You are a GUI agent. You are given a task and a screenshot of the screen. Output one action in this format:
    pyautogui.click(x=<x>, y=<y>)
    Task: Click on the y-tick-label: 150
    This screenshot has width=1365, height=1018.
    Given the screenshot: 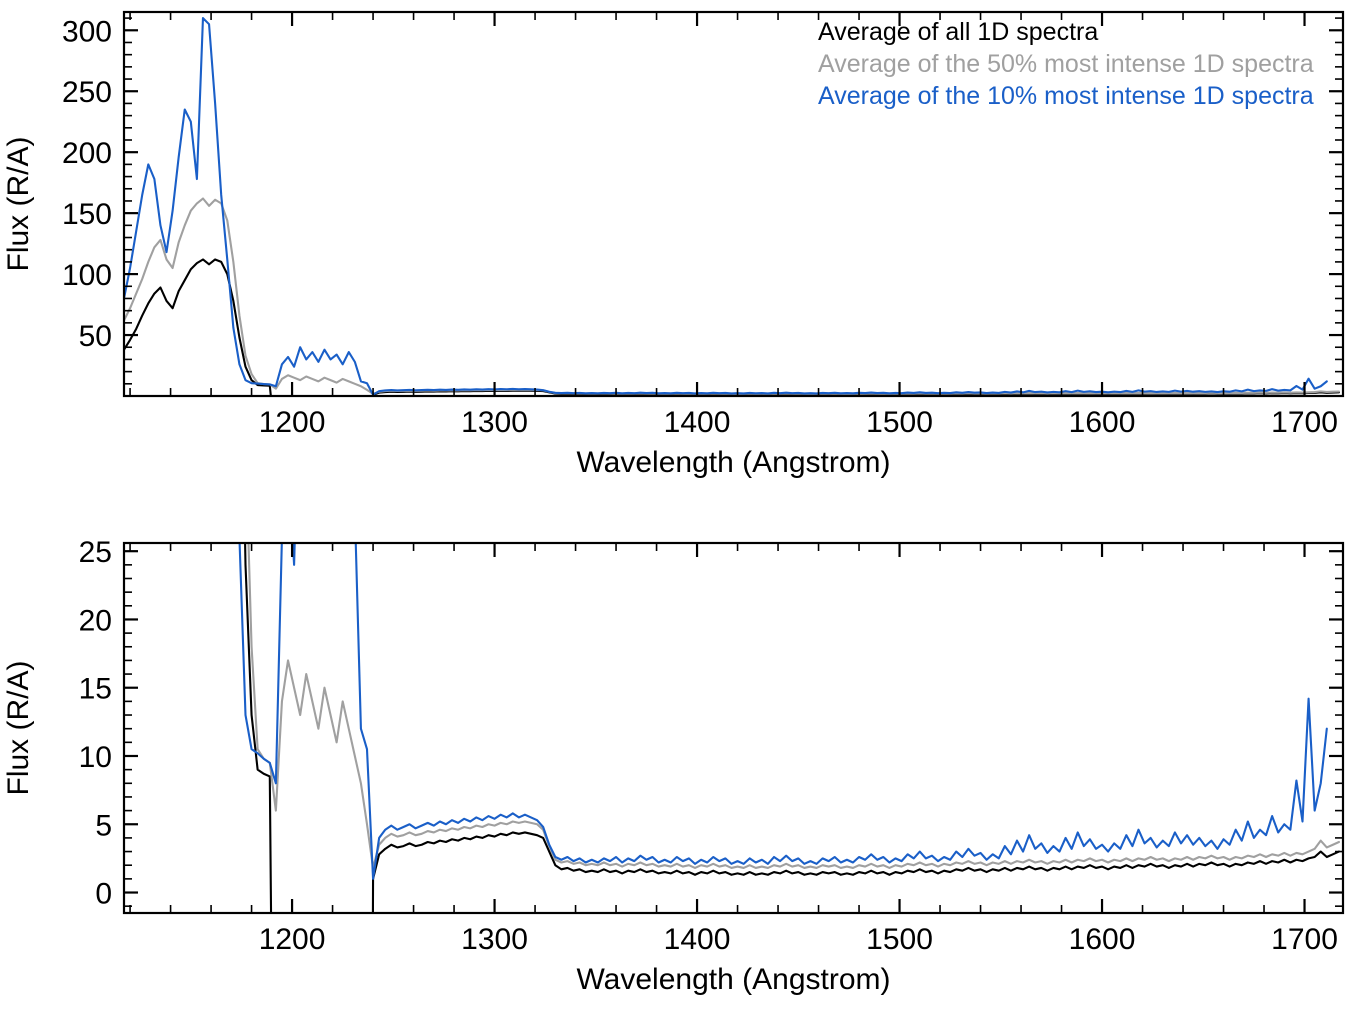 What is the action you would take?
    pyautogui.click(x=87, y=214)
    